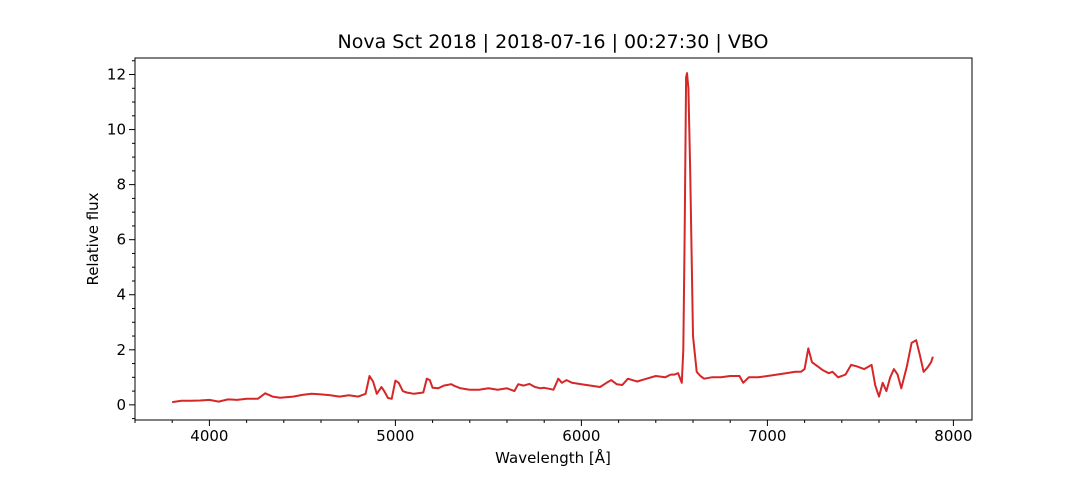 This screenshot has height=480, width=1080. Describe the element at coordinates (767, 436) in the screenshot. I see `x-tick-label: 7000` at that location.